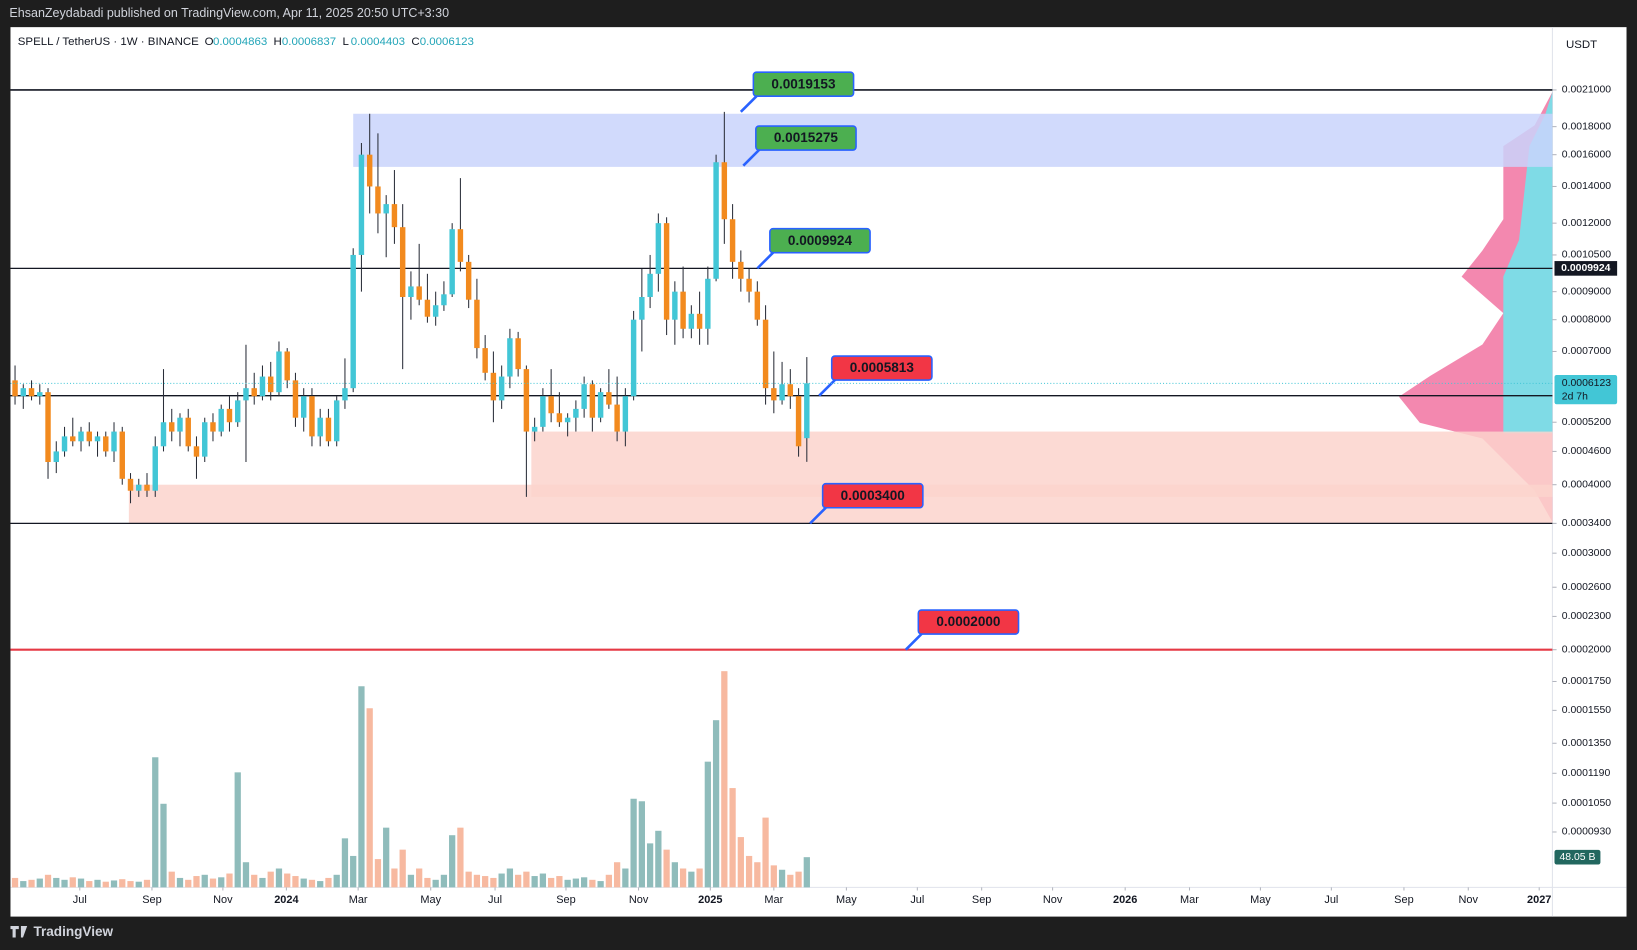  I want to click on y-tick-label: 0.0001550, so click(1586, 710).